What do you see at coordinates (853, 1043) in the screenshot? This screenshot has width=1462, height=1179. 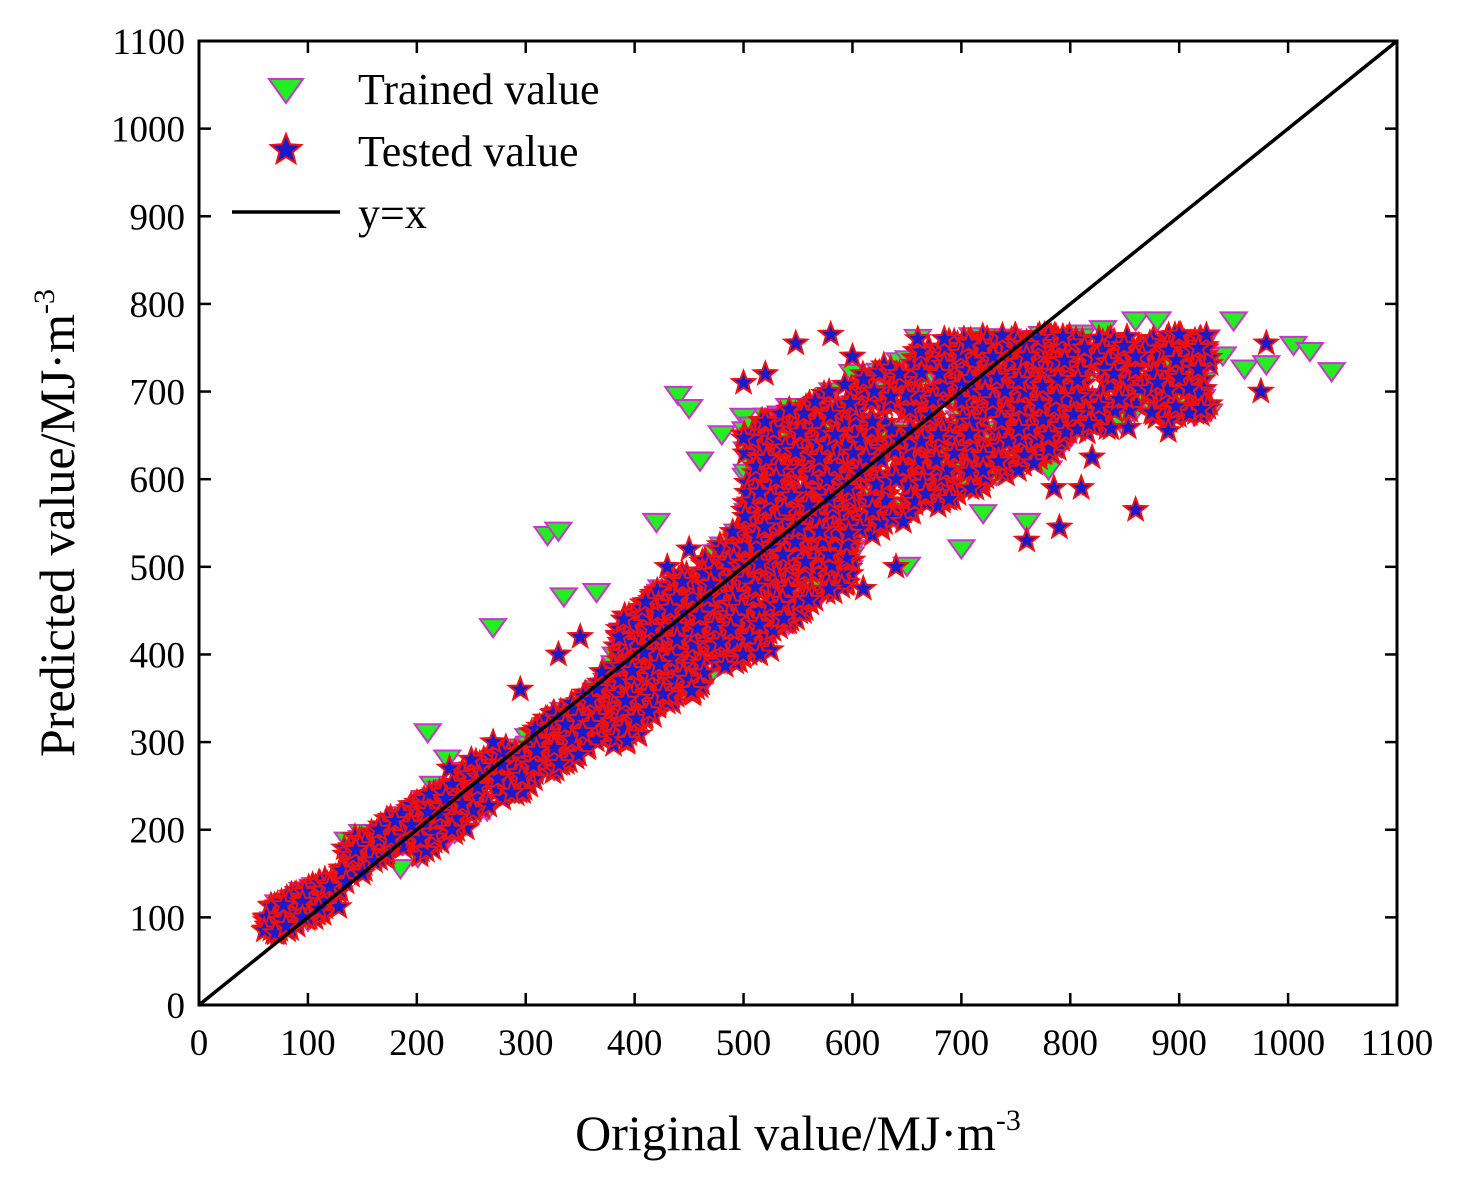 I see `x-tick-label: 600` at bounding box center [853, 1043].